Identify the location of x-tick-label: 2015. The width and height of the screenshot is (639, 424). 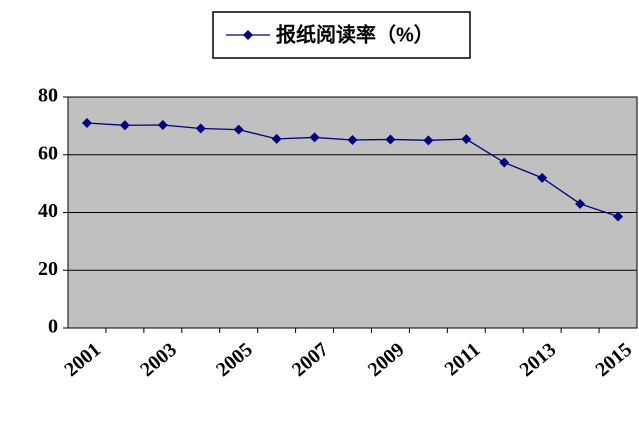
(613, 359).